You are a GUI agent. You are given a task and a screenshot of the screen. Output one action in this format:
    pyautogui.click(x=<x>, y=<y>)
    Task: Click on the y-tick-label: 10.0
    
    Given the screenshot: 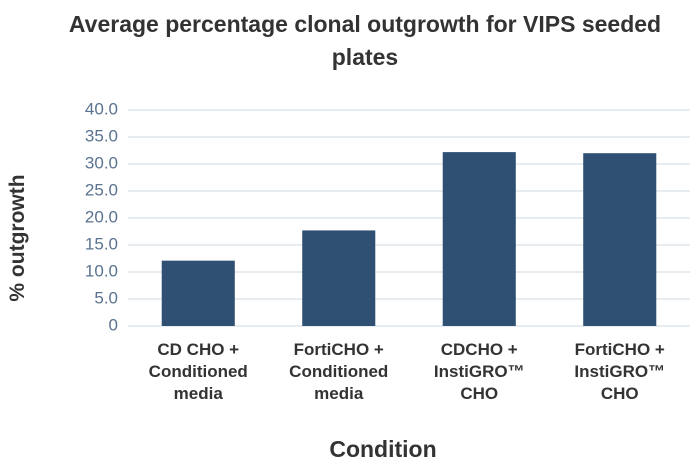 What is the action you would take?
    pyautogui.click(x=101, y=270)
    